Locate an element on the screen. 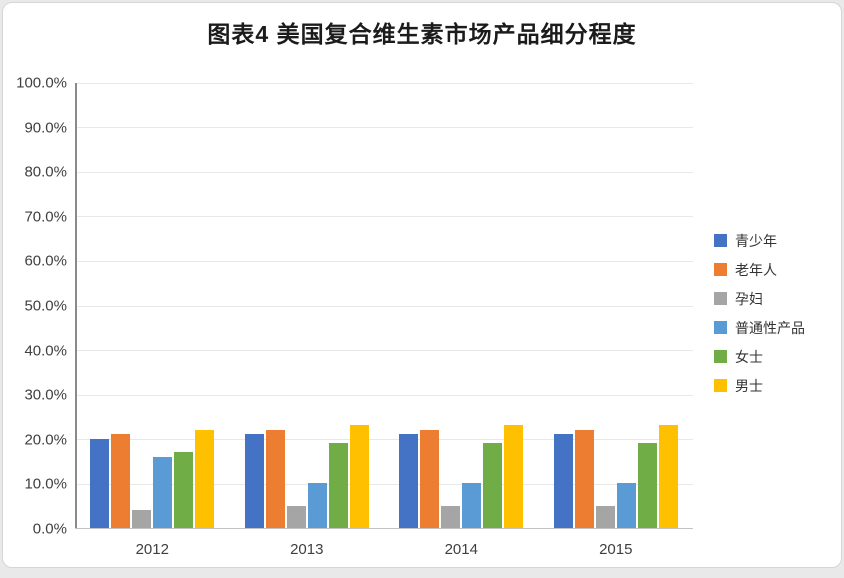  y-tick-label: 70.0% is located at coordinates (45, 217).